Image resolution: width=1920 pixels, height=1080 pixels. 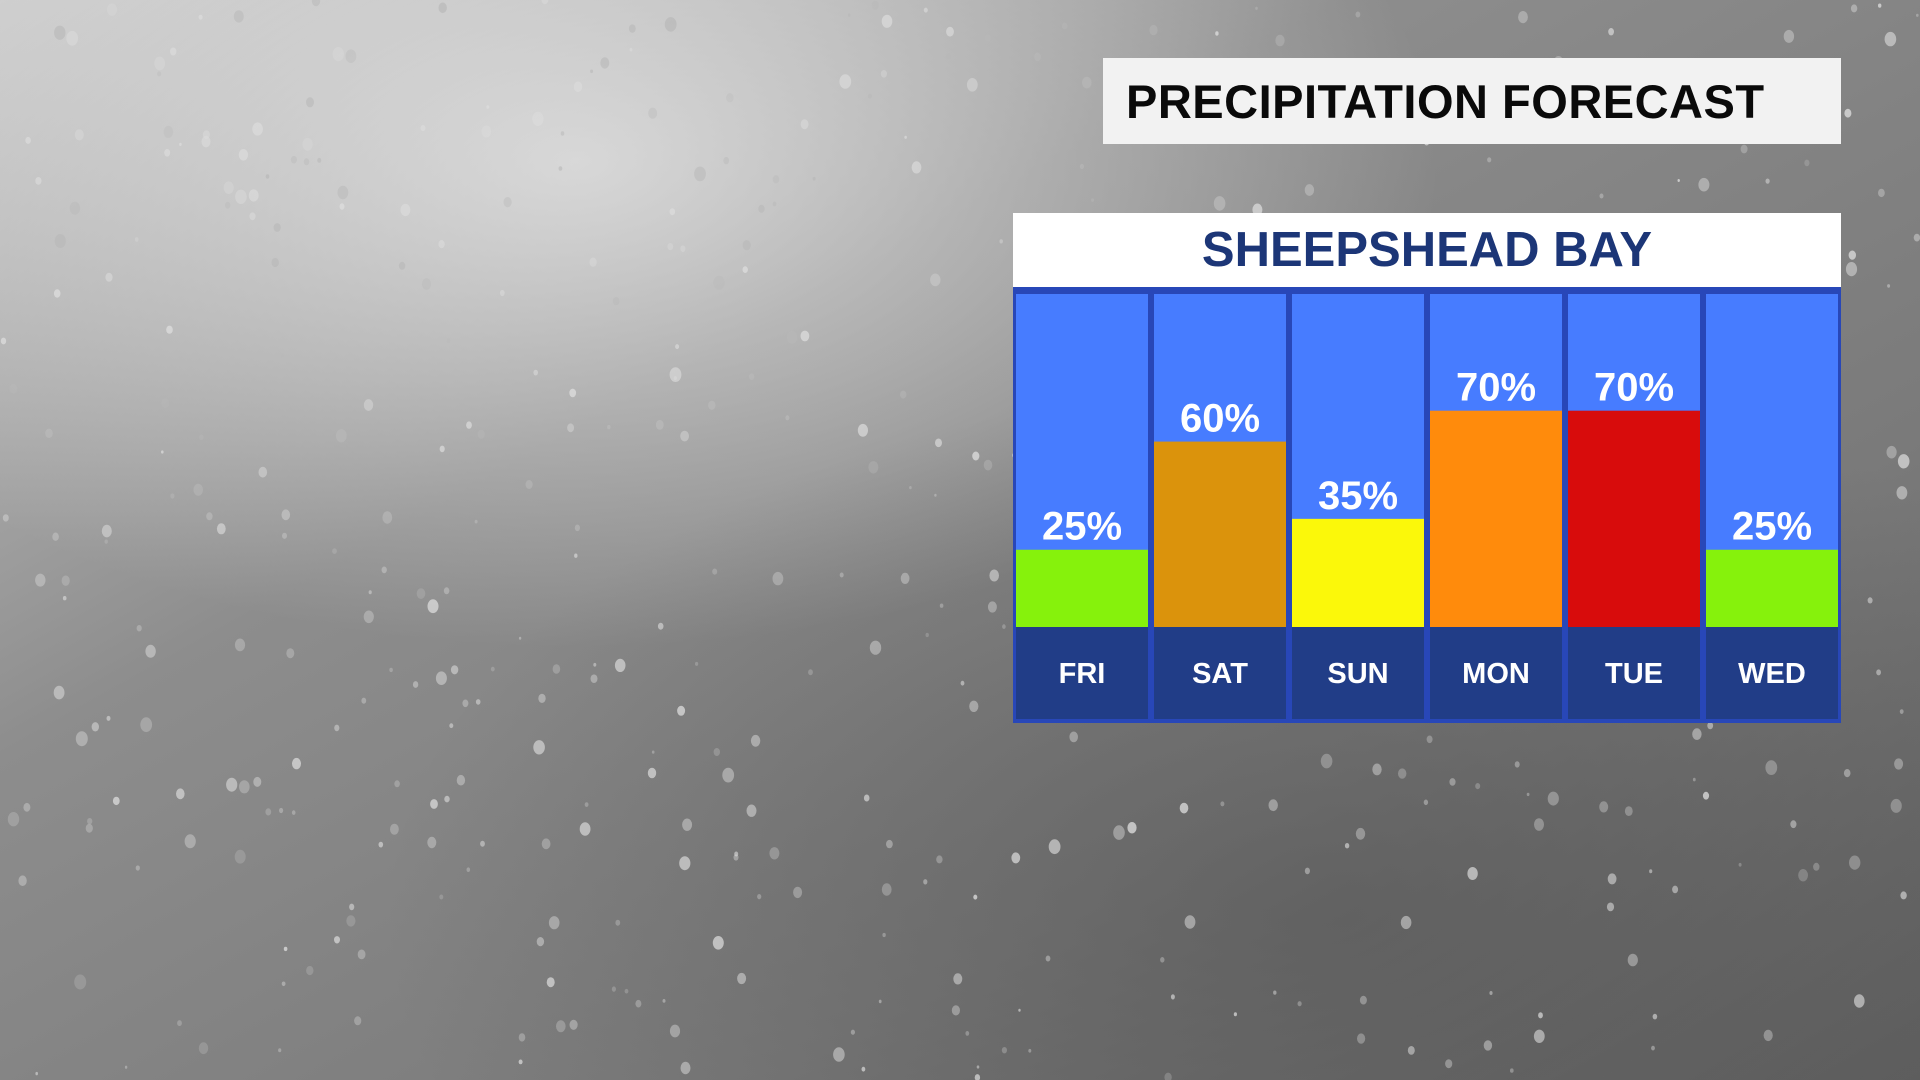 I want to click on day-column-tue: 70% TUE, so click(x=1634, y=506).